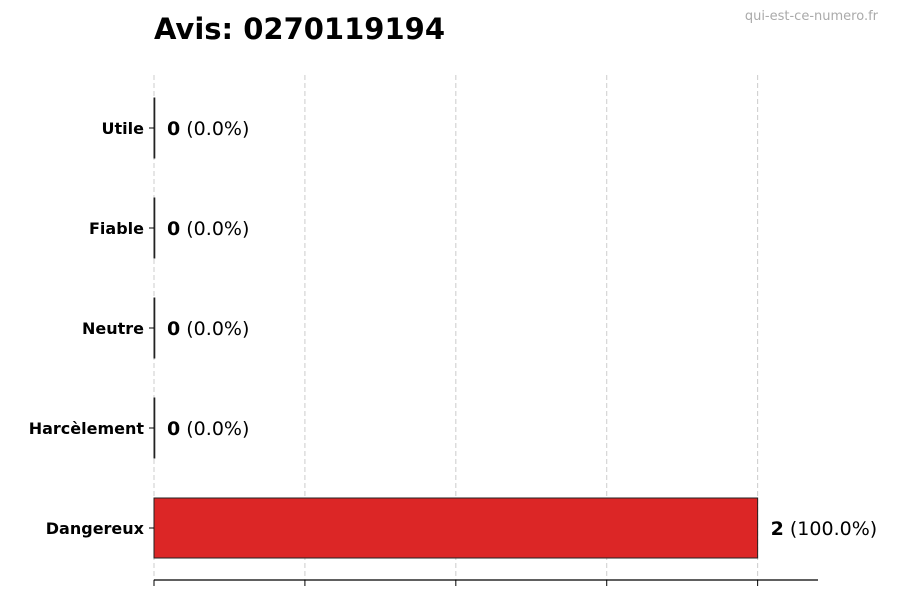  What do you see at coordinates (116, 228) in the screenshot?
I see `y-tick-label: Fiable` at bounding box center [116, 228].